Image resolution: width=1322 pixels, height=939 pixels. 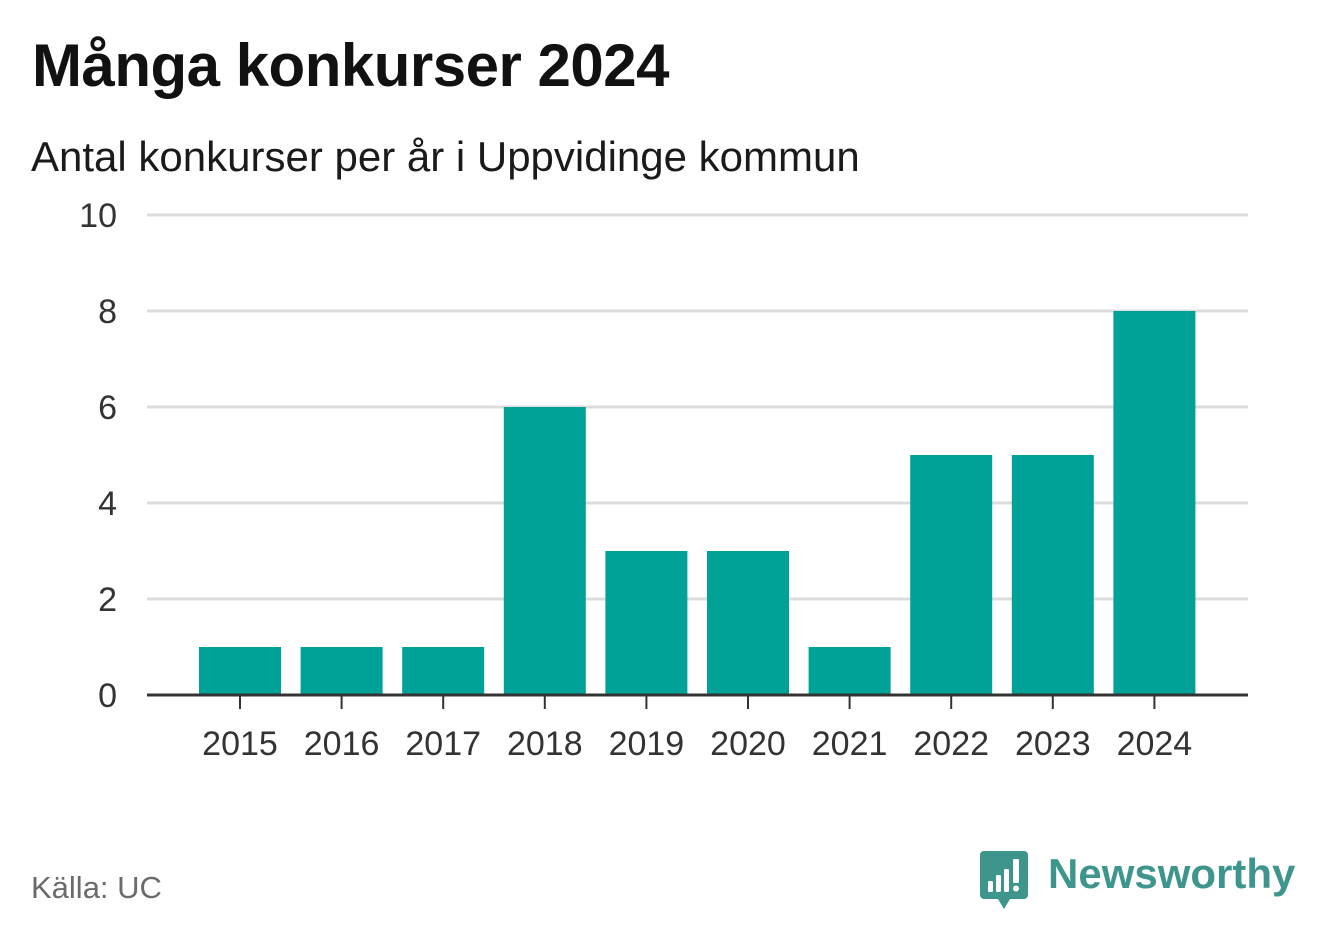 I want to click on x-tick-label: 2022, so click(x=951, y=744).